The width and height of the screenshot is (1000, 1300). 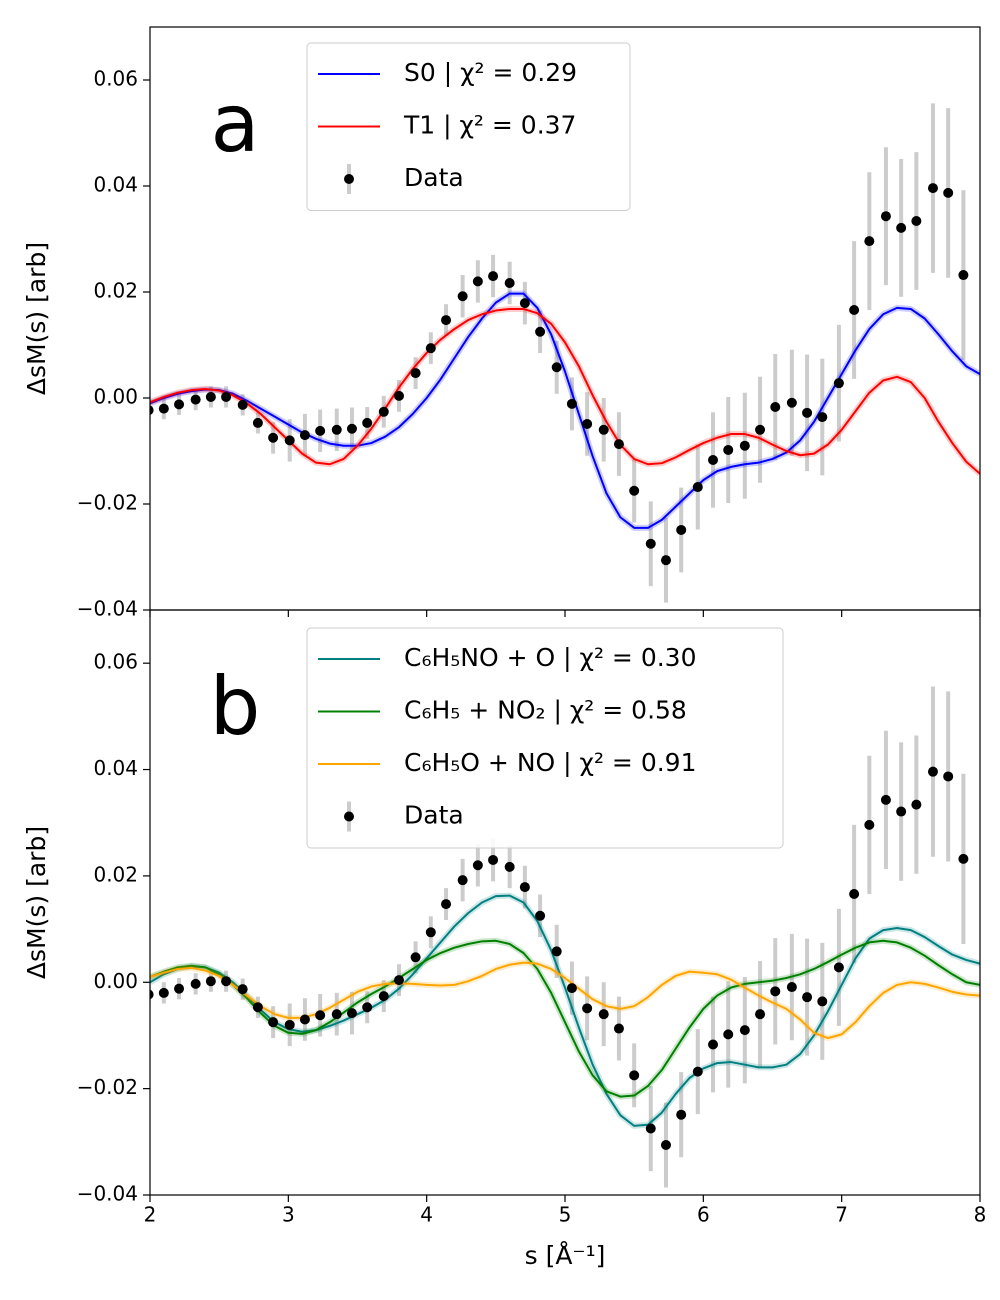 What do you see at coordinates (565, 1215) in the screenshot?
I see `x-tick-label: 5` at bounding box center [565, 1215].